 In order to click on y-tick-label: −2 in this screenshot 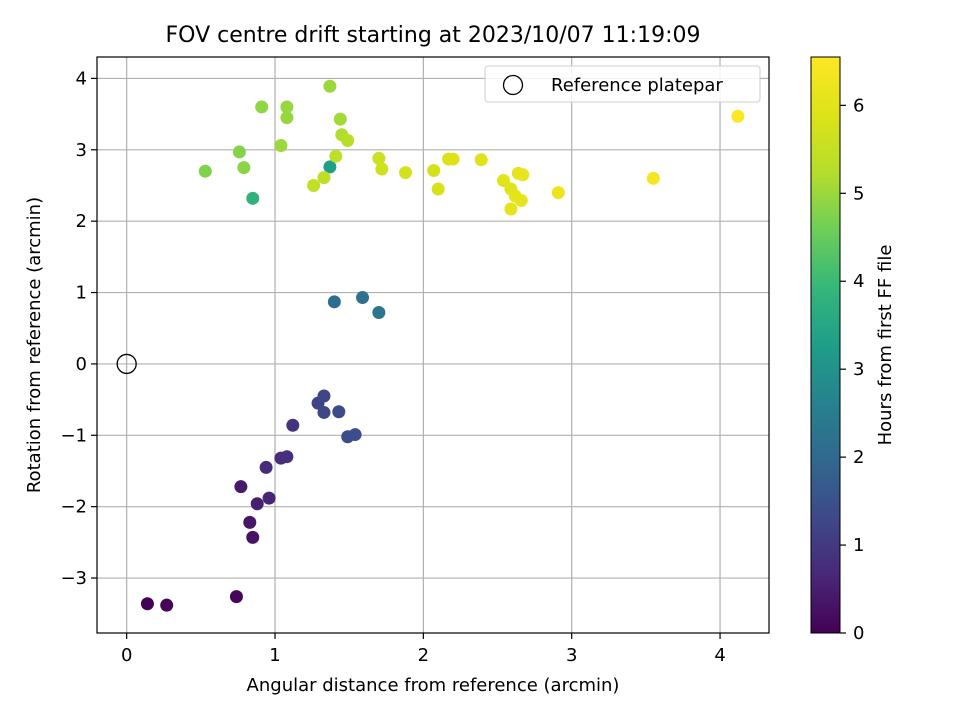, I will do `click(73, 507)`.